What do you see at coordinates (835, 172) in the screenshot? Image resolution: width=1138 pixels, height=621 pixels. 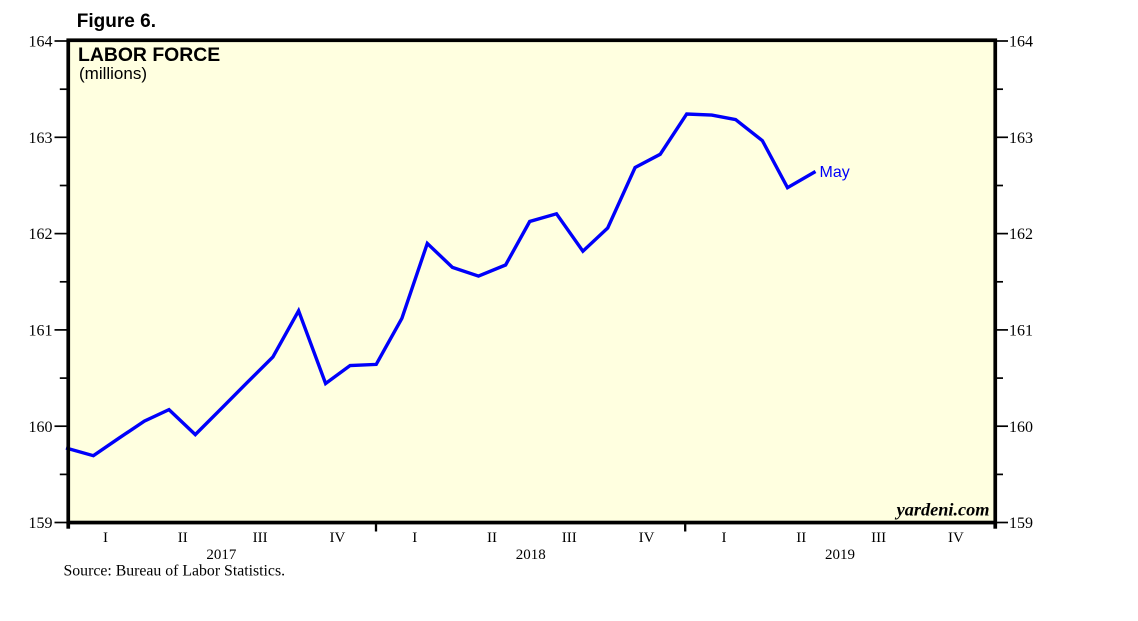 I see `svg-text: May` at bounding box center [835, 172].